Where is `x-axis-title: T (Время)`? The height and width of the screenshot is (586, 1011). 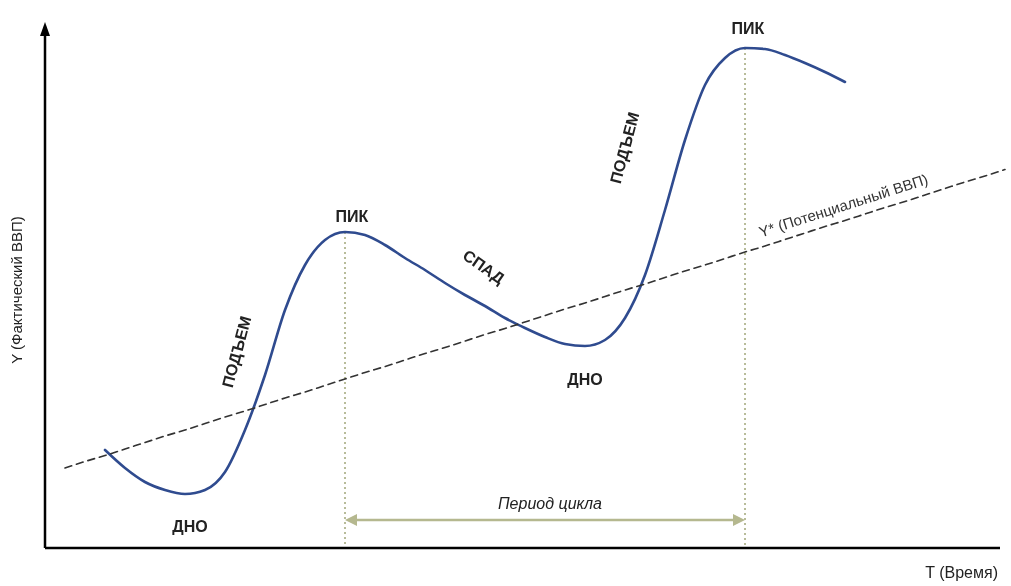
x-axis-title: T (Время) is located at coordinates (961, 572).